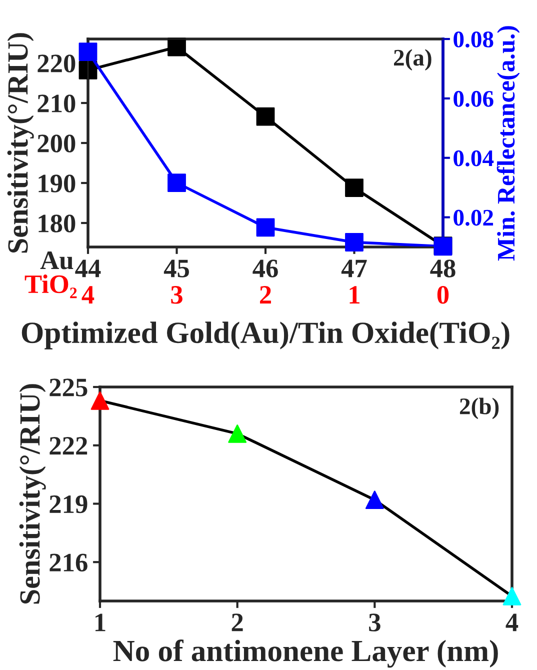  What do you see at coordinates (474, 218) in the screenshot?
I see `y2-tick-label: 0.02` at bounding box center [474, 218].